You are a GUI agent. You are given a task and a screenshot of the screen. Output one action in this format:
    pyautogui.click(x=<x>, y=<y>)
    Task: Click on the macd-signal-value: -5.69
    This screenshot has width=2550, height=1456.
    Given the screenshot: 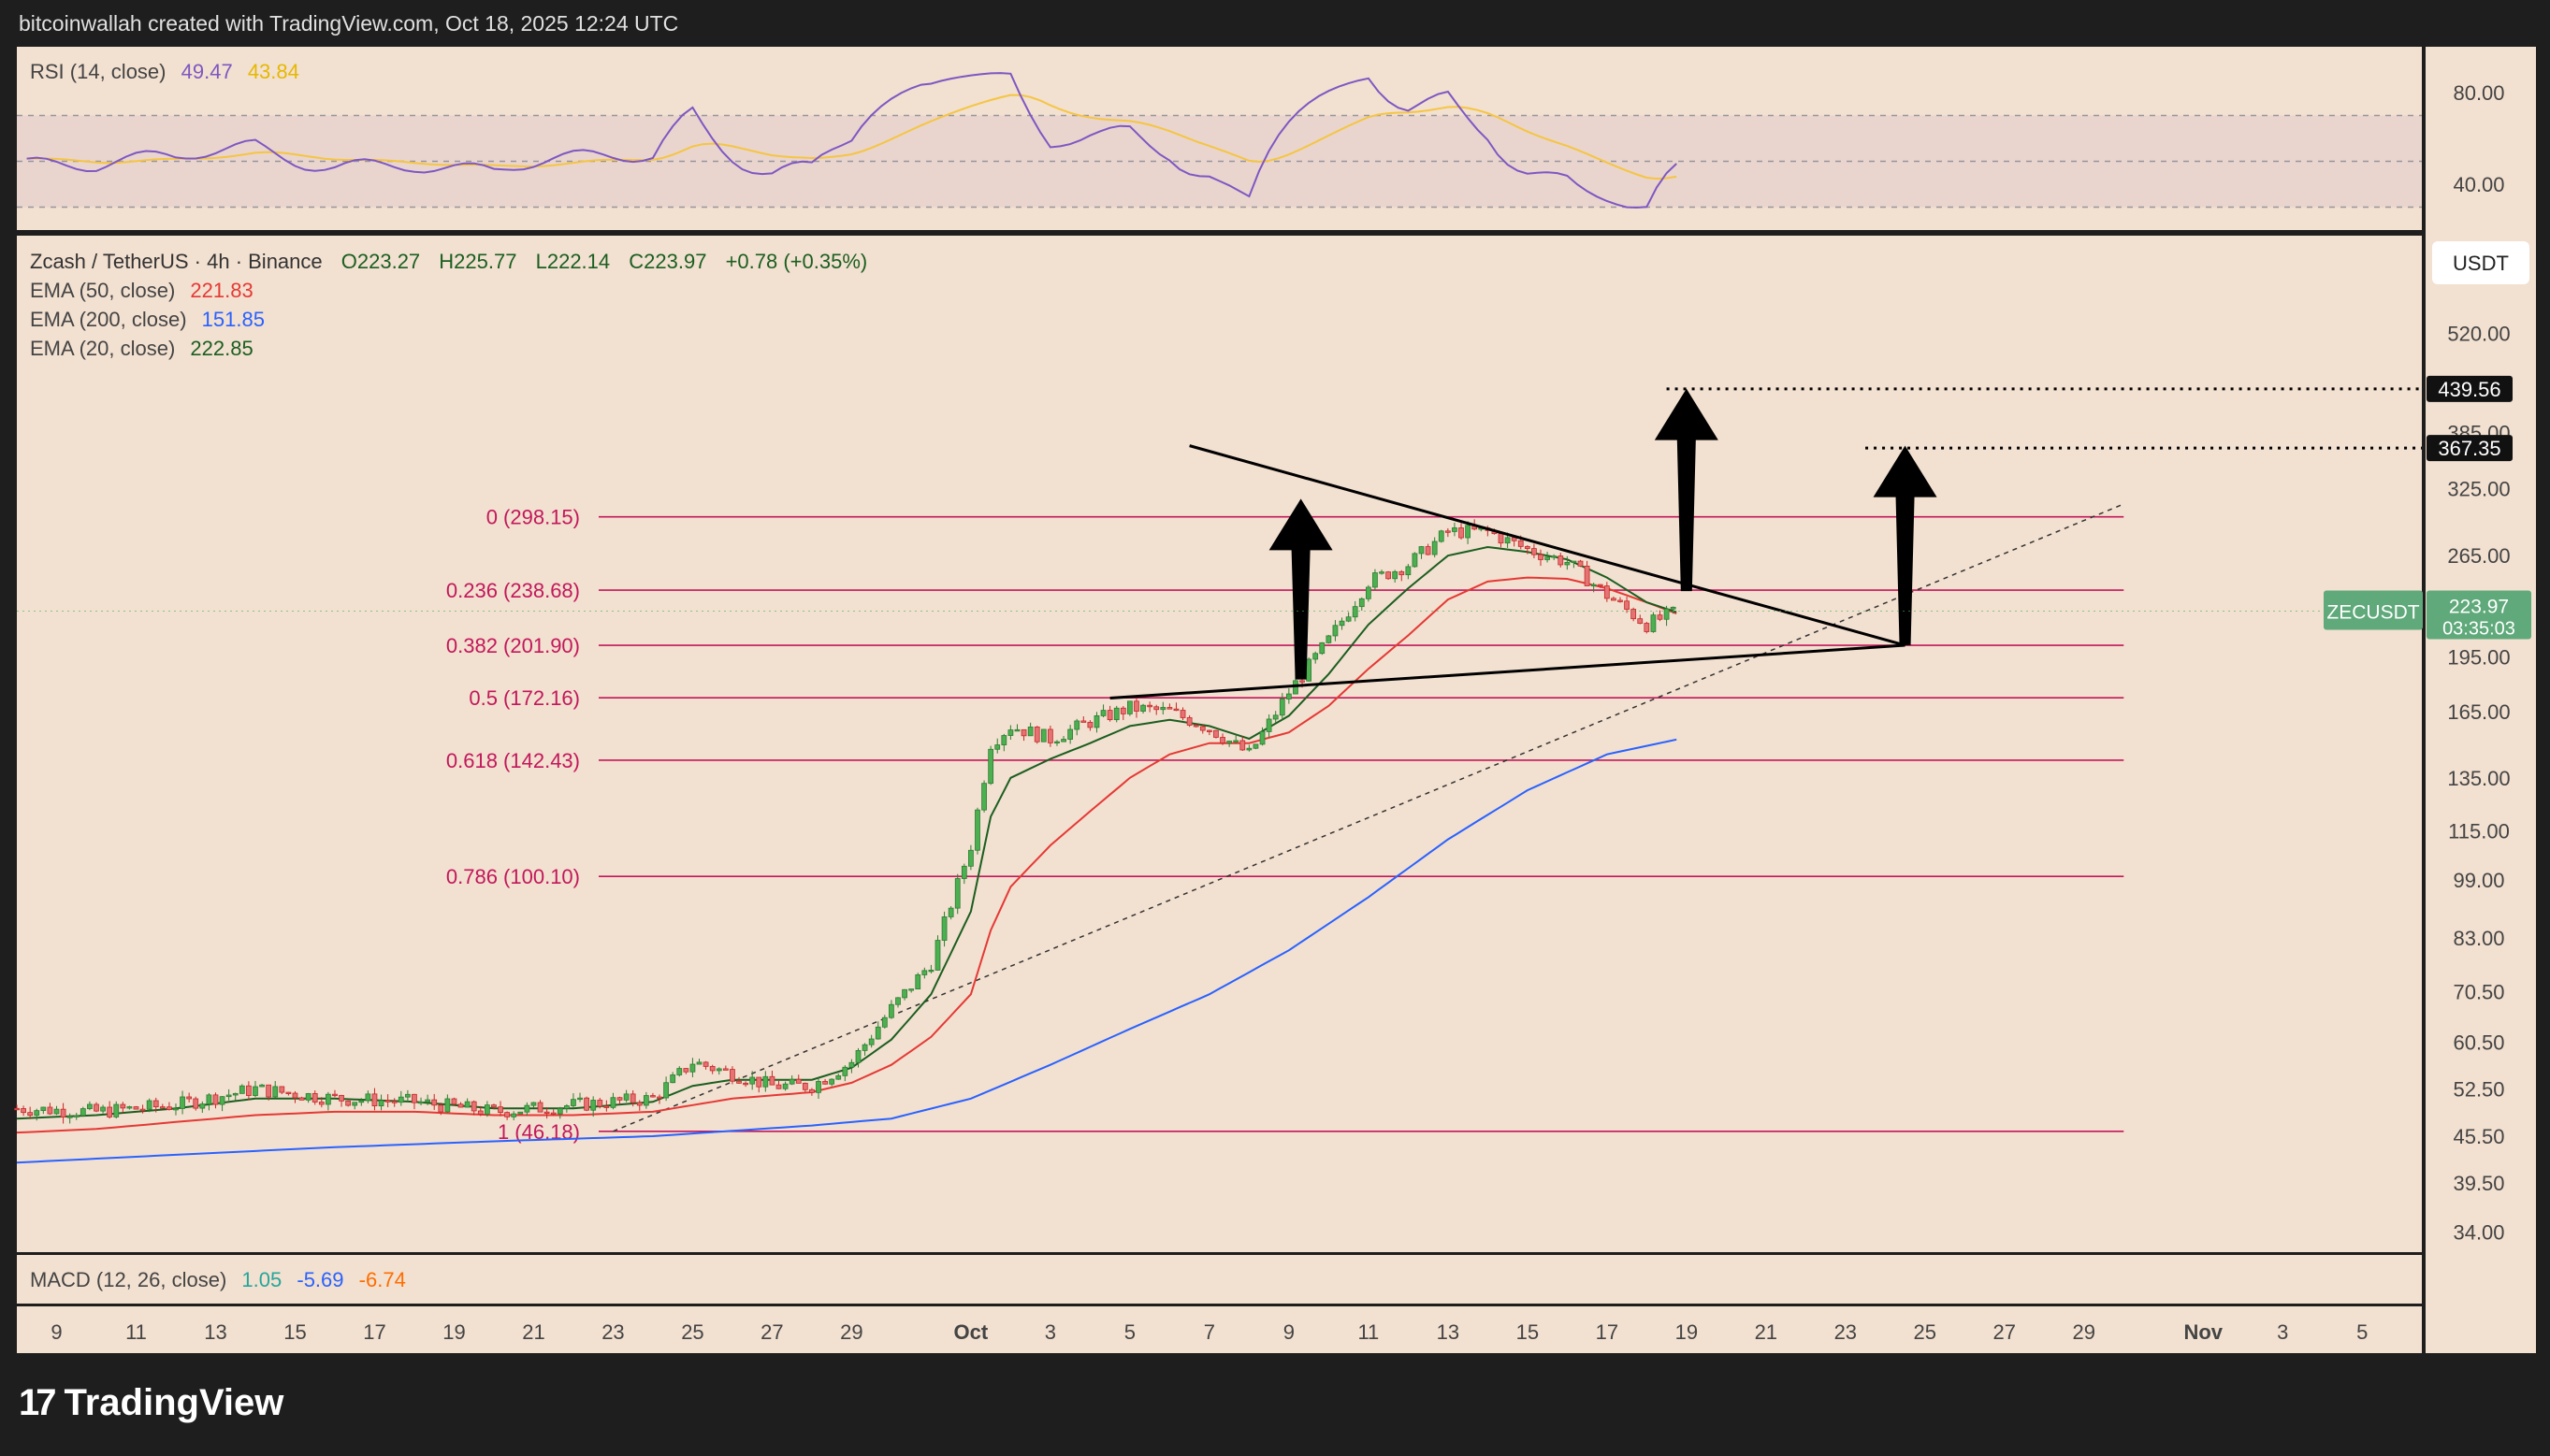 What is the action you would take?
    pyautogui.click(x=320, y=1279)
    